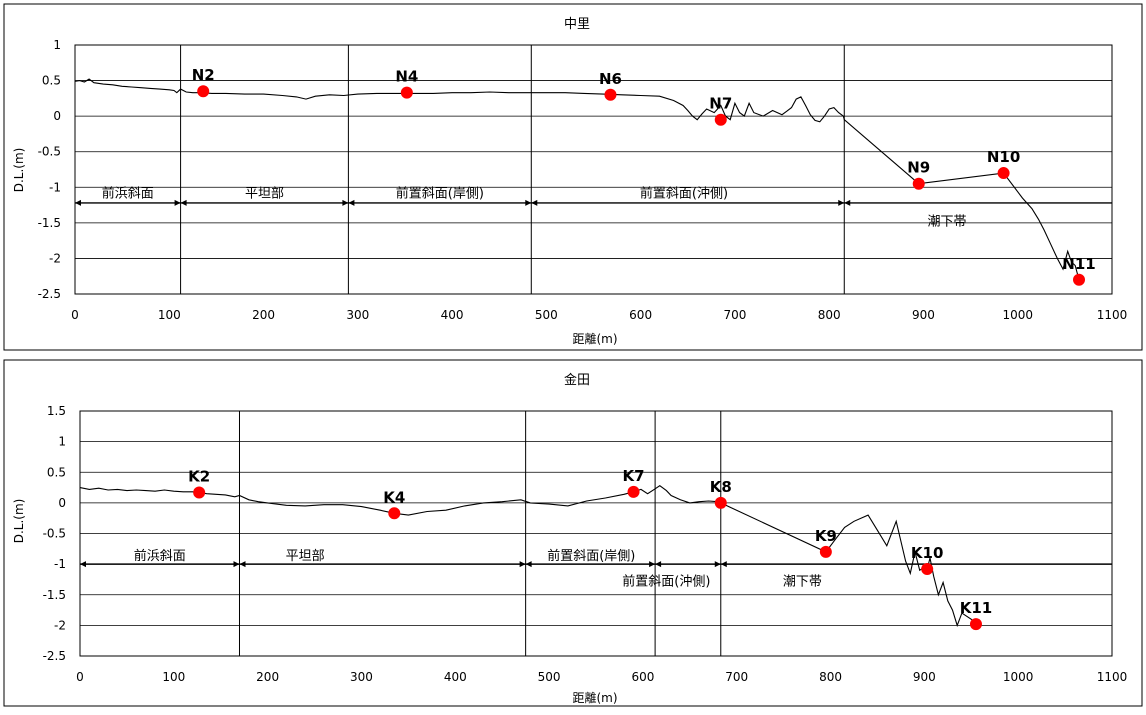  I want to click on x-tick-label: 1000, so click(1018, 677).